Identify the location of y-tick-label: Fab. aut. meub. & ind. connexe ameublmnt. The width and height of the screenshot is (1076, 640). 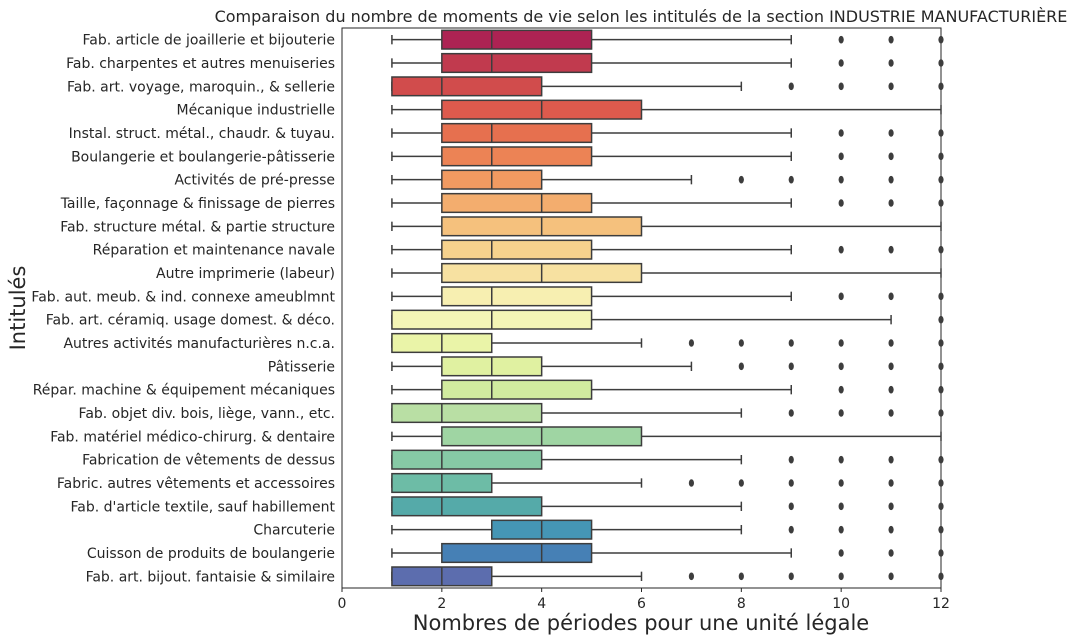
(183, 297).